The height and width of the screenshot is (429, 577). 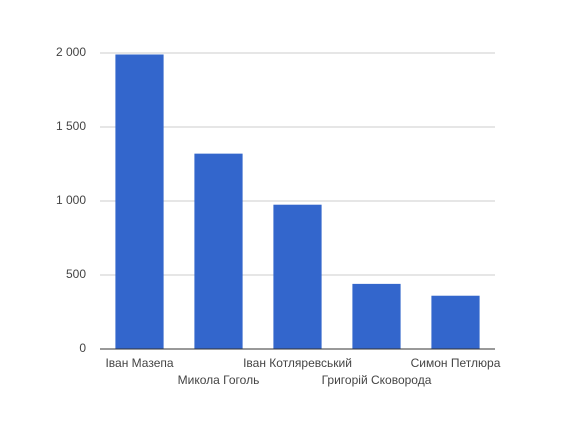 I want to click on y-tick-label: 1 500, so click(x=71, y=126).